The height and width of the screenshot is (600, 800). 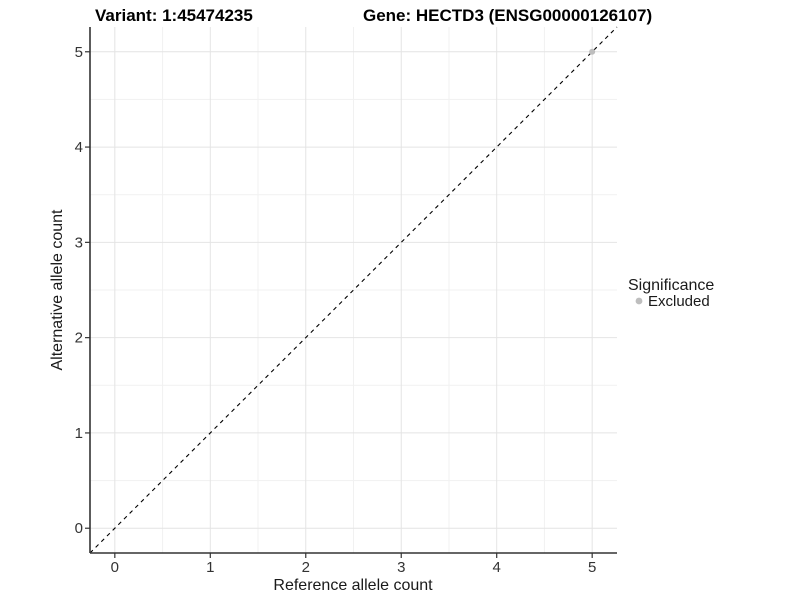 What do you see at coordinates (57, 290) in the screenshot?
I see `y-axis-title: Alternative allele count` at bounding box center [57, 290].